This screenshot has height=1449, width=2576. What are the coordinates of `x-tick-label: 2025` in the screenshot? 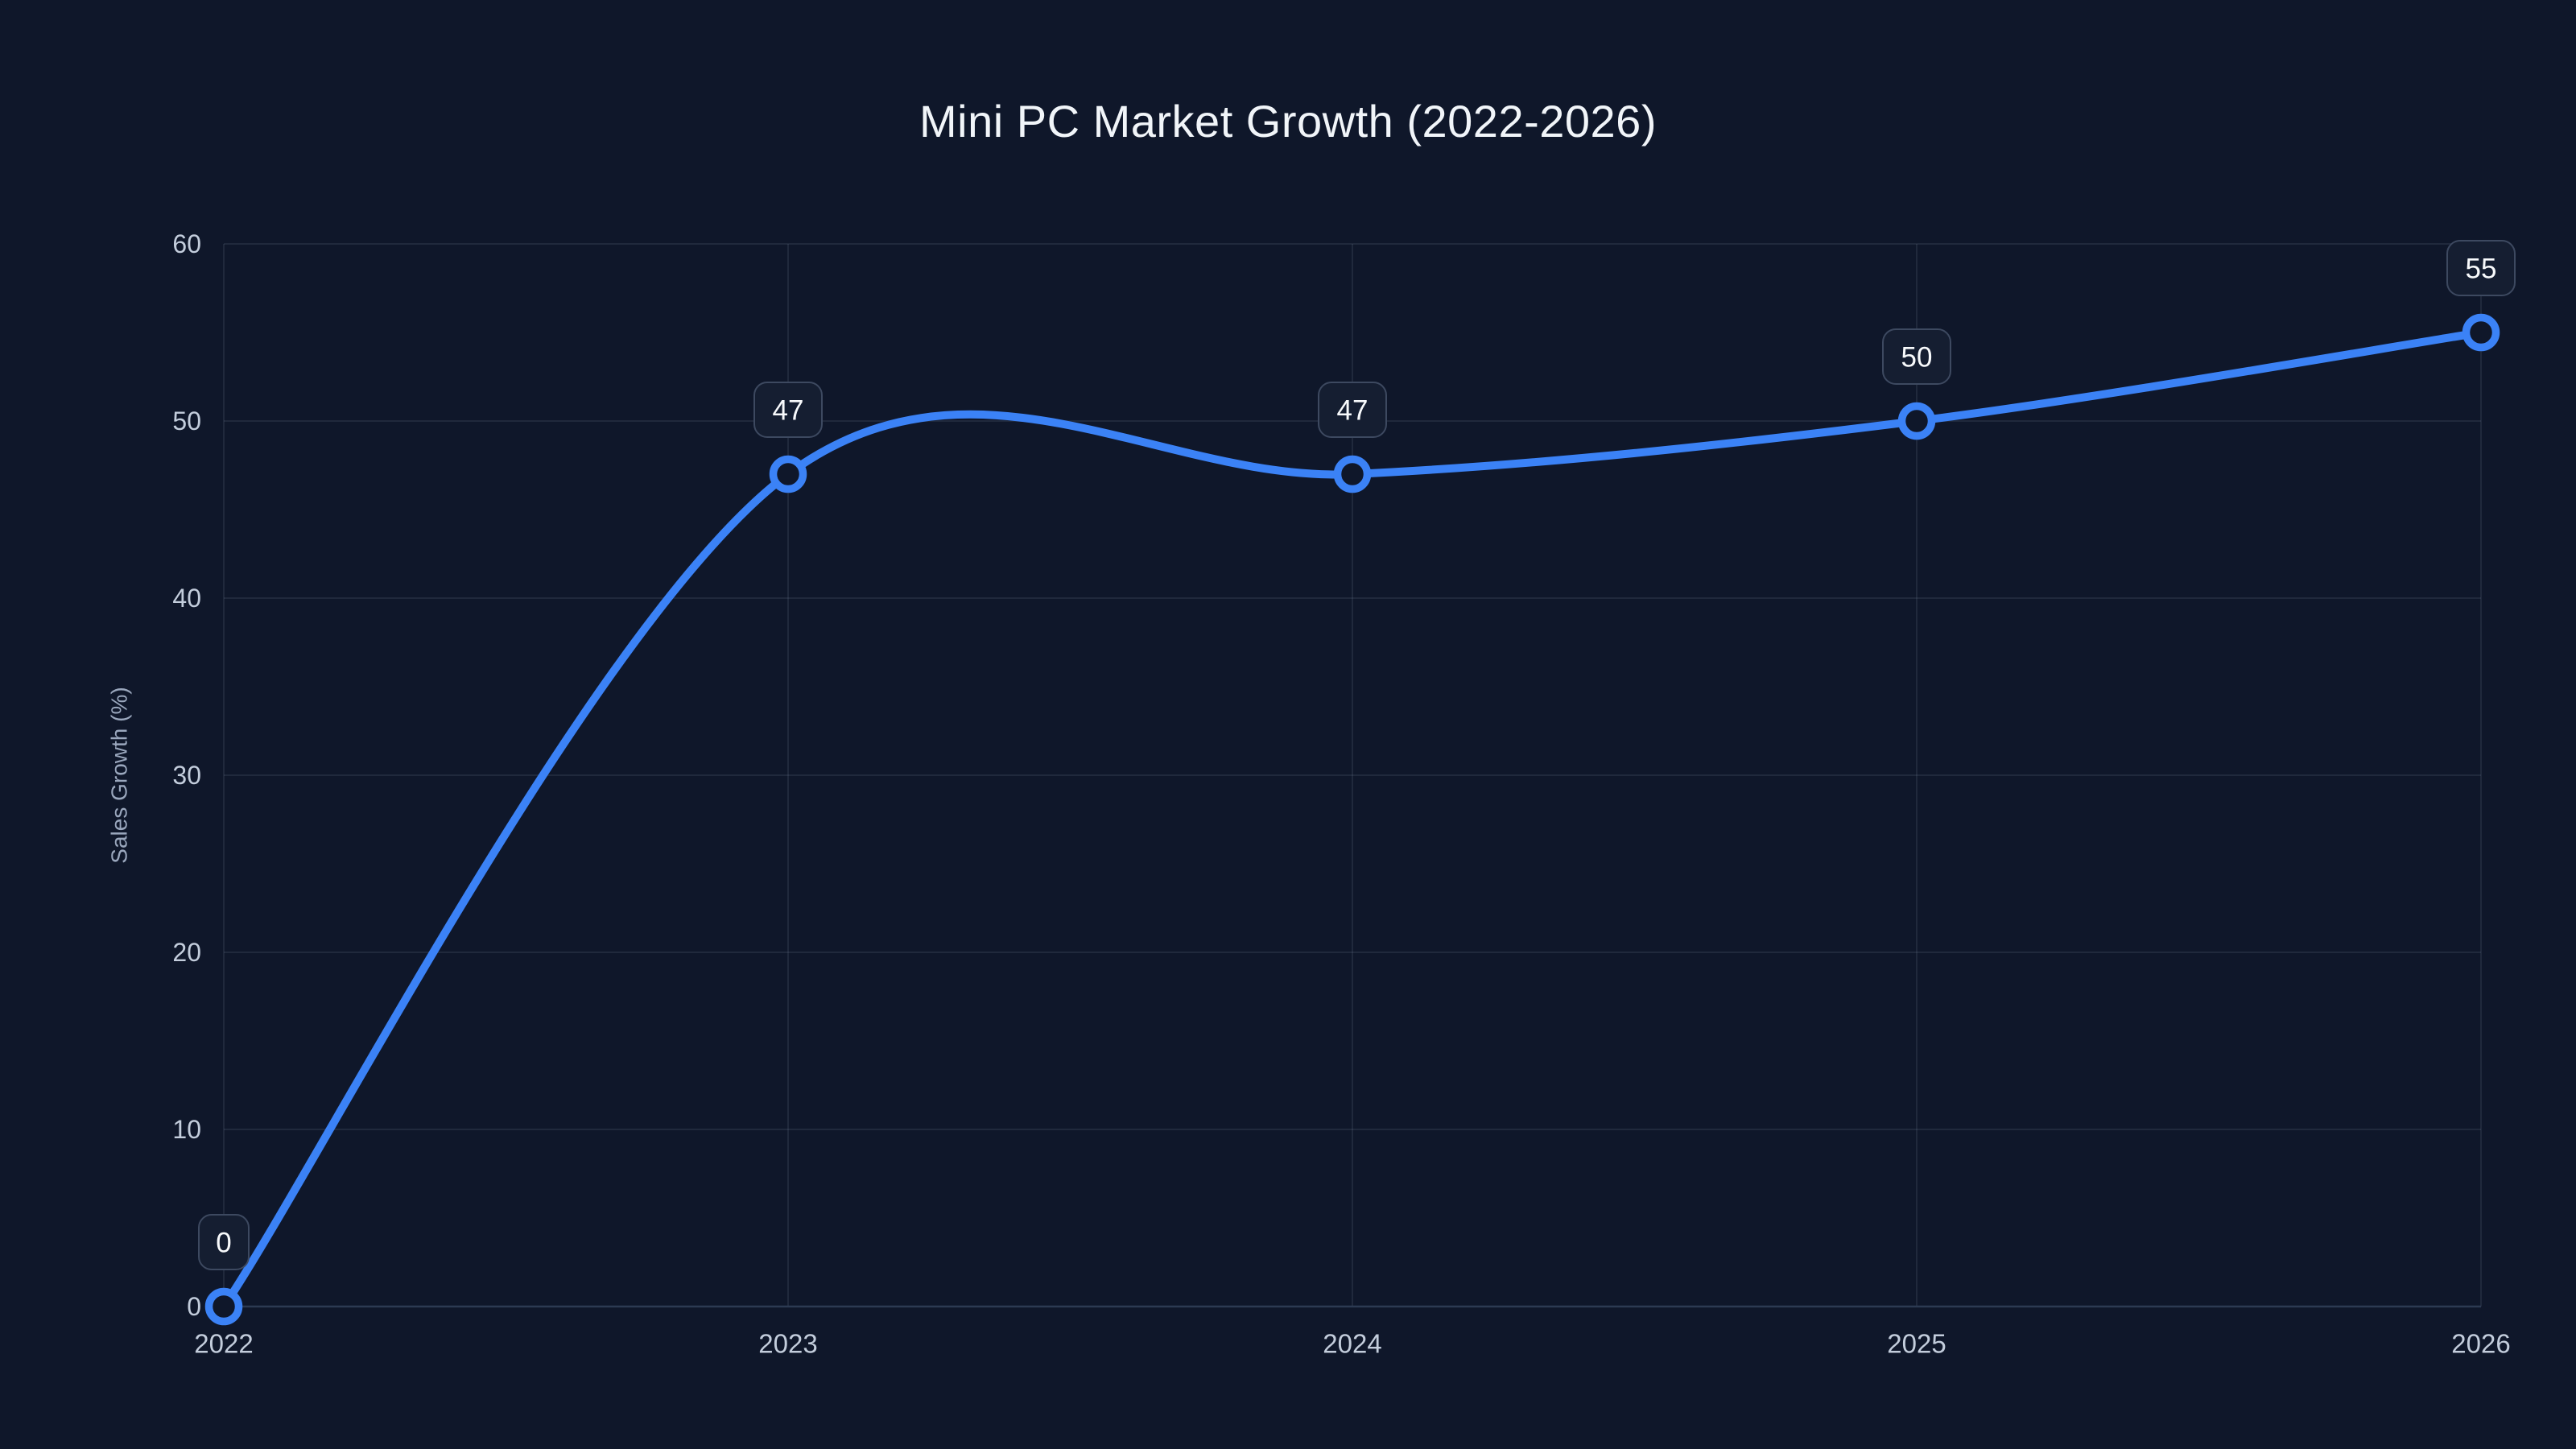 It's located at (1916, 1344).